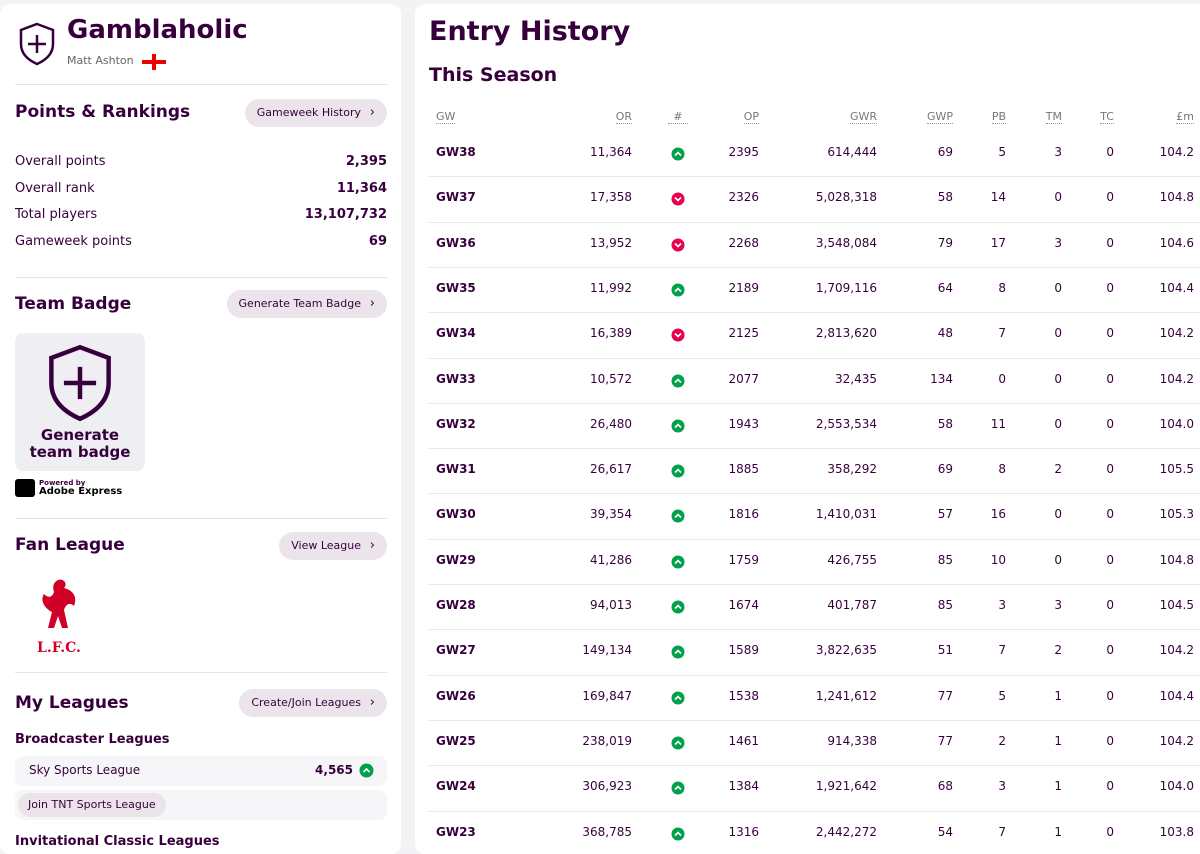 Image resolution: width=1200 pixels, height=854 pixels. What do you see at coordinates (493, 75) in the screenshot?
I see `subtitle: This Season` at bounding box center [493, 75].